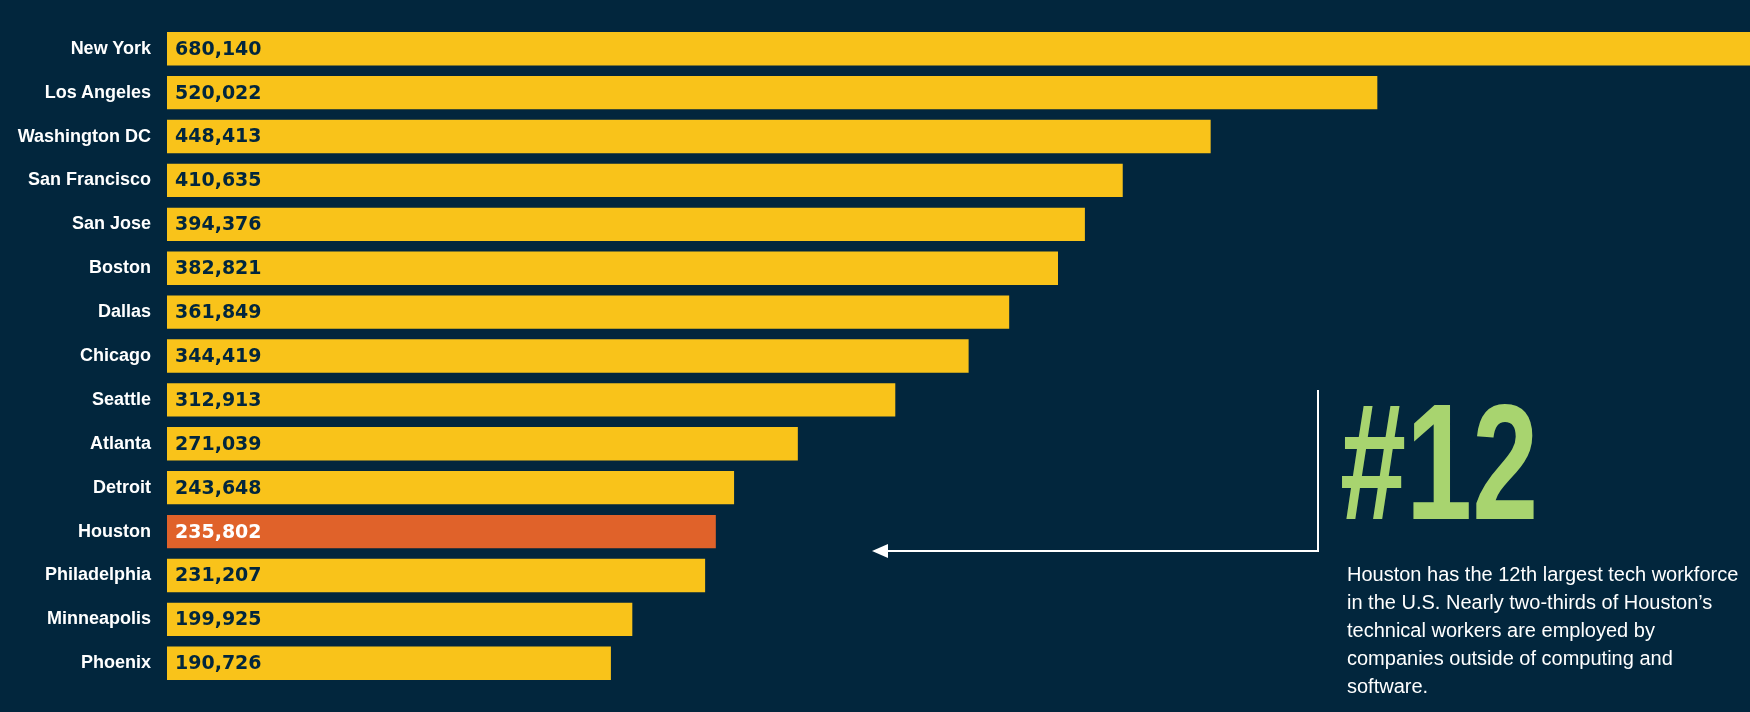  Describe the element at coordinates (218, 662) in the screenshot. I see `data-label: 190,726` at that location.